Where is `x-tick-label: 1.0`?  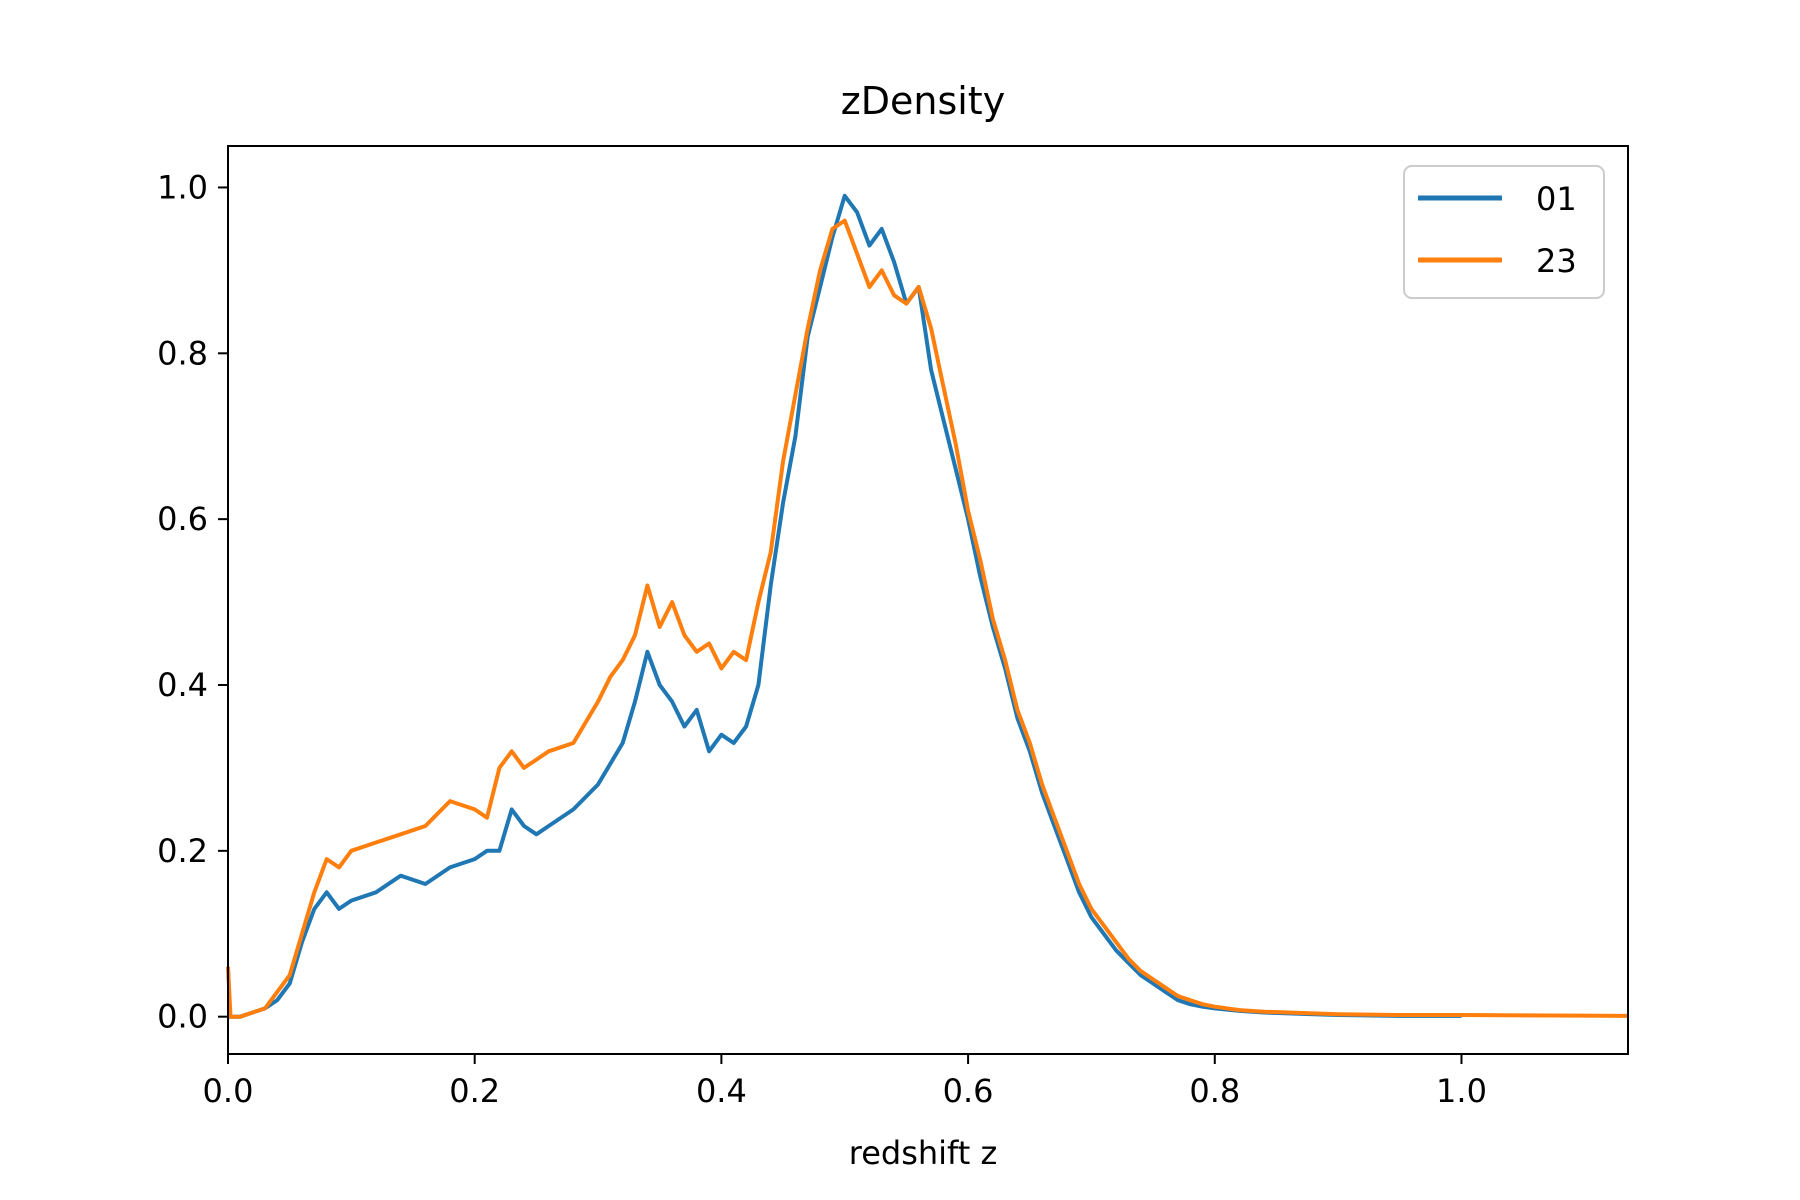 x-tick-label: 1.0 is located at coordinates (1461, 1091).